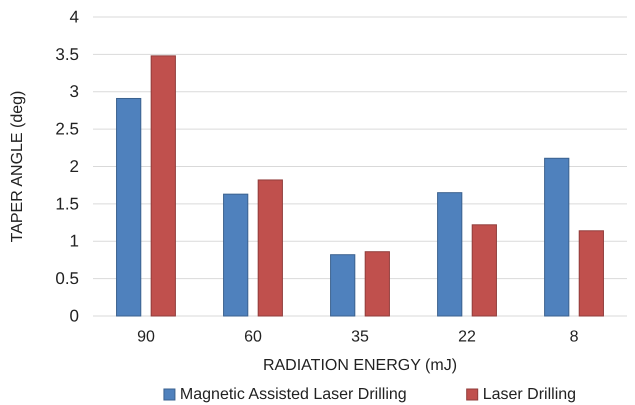 Image resolution: width=635 pixels, height=405 pixels. Describe the element at coordinates (574, 337) in the screenshot. I see `x-tick-label: 8` at that location.